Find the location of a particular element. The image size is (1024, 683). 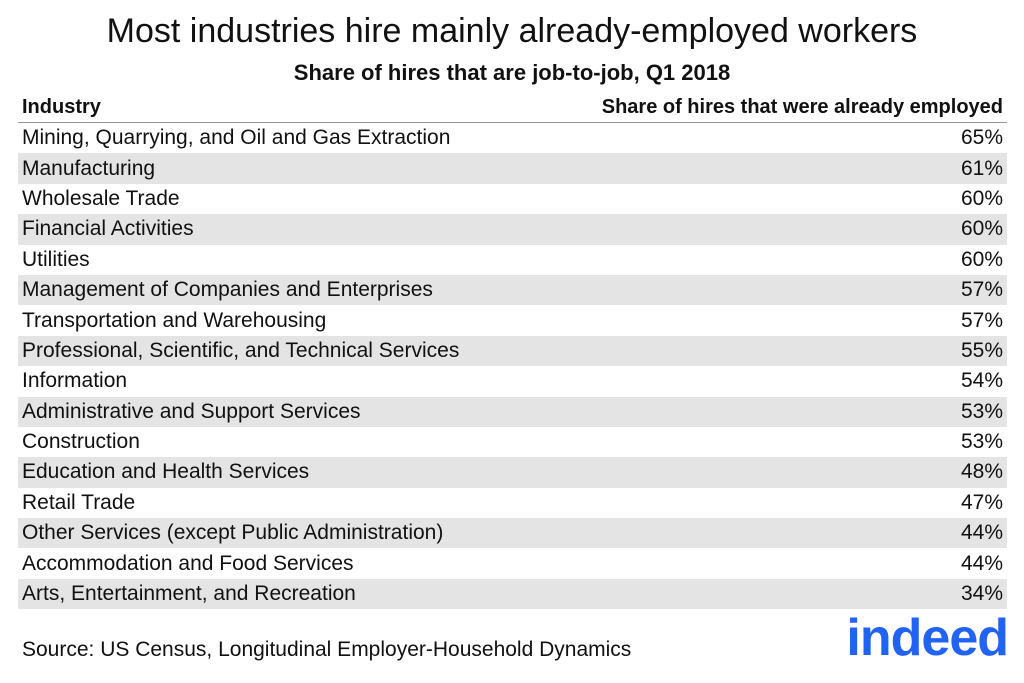

table-row: Information 54% is located at coordinates (512, 381).